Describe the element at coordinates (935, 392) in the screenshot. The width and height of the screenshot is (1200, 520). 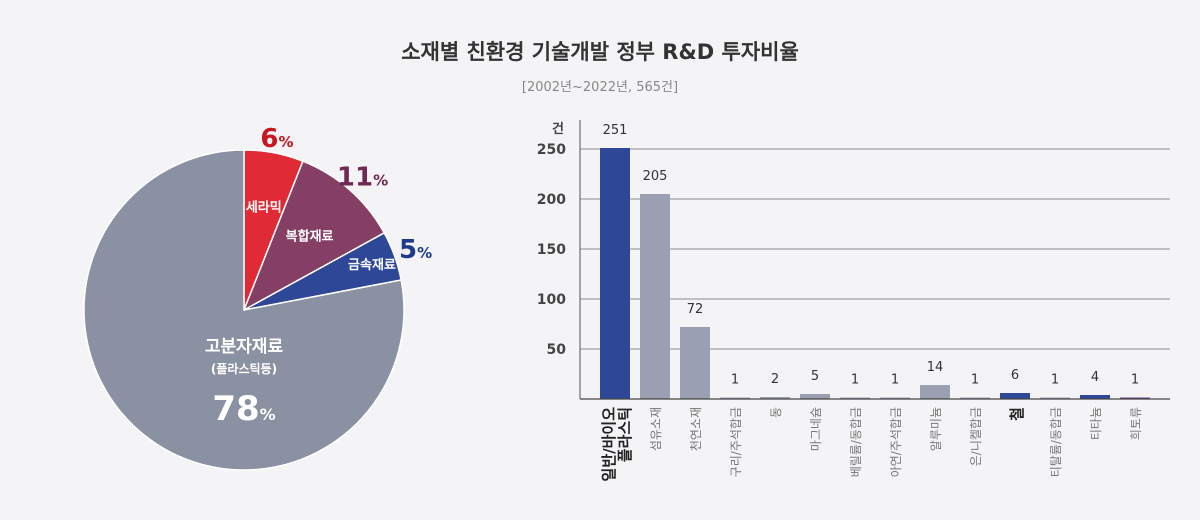
I see `bar-알루미늄` at that location.